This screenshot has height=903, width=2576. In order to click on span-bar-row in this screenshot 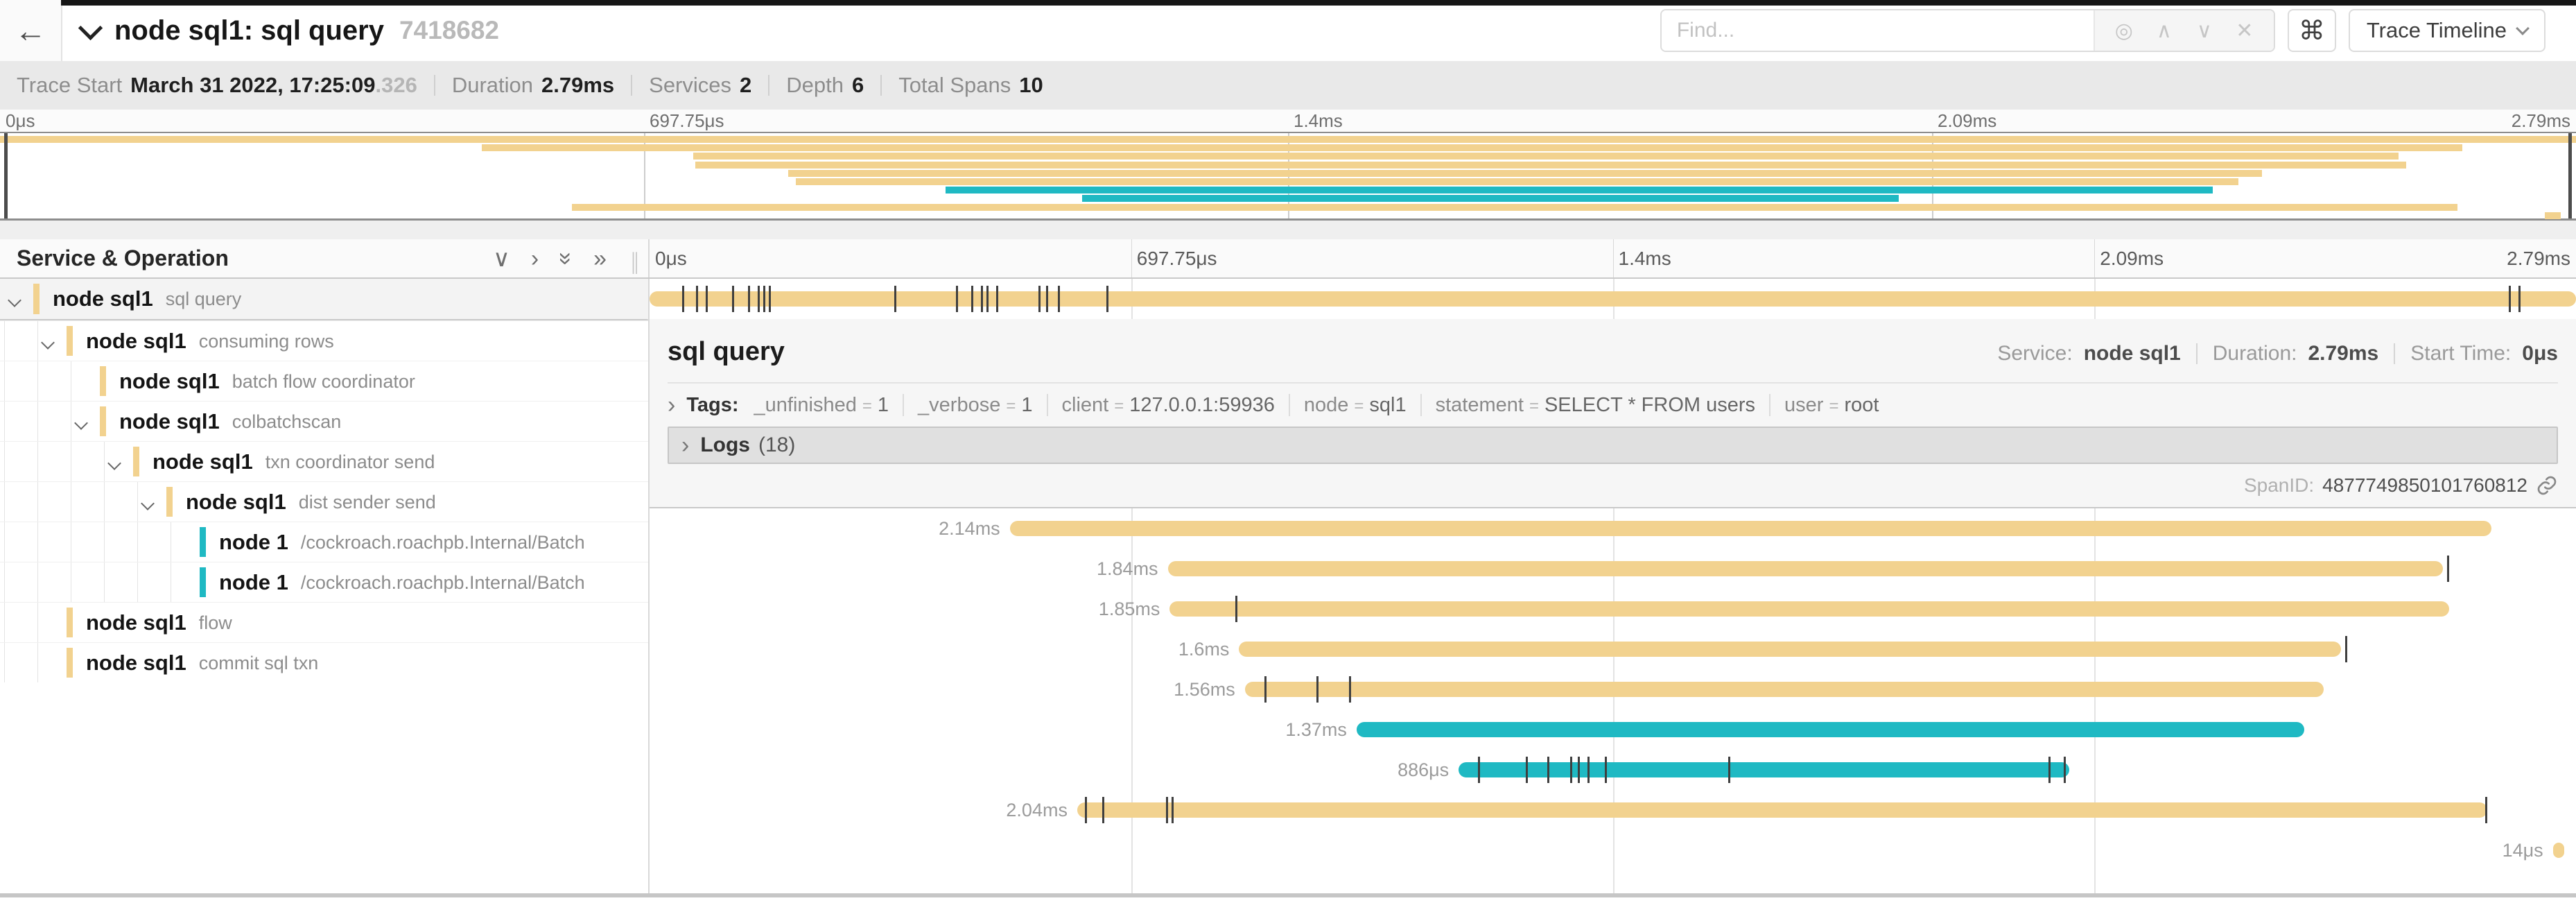, I will do `click(1613, 299)`.